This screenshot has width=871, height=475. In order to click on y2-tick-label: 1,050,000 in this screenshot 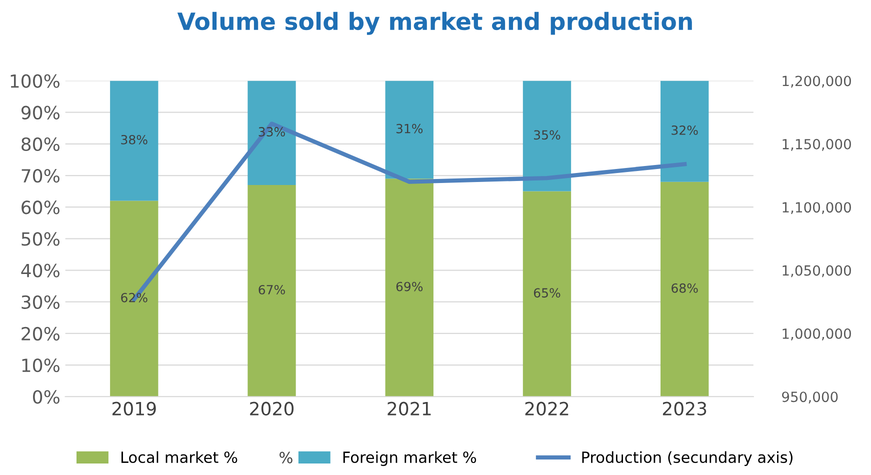, I will do `click(816, 271)`.